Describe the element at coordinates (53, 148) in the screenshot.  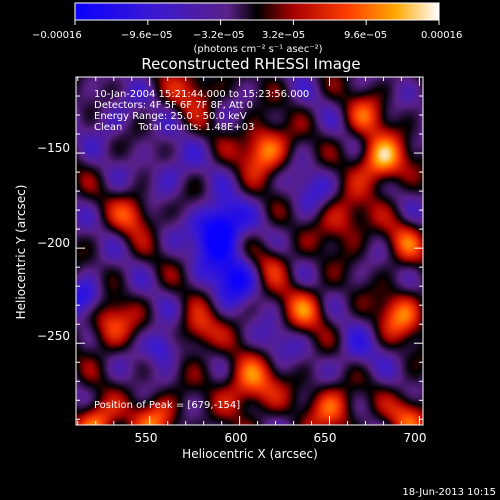
I see `y-tick-label-150: −150` at that location.